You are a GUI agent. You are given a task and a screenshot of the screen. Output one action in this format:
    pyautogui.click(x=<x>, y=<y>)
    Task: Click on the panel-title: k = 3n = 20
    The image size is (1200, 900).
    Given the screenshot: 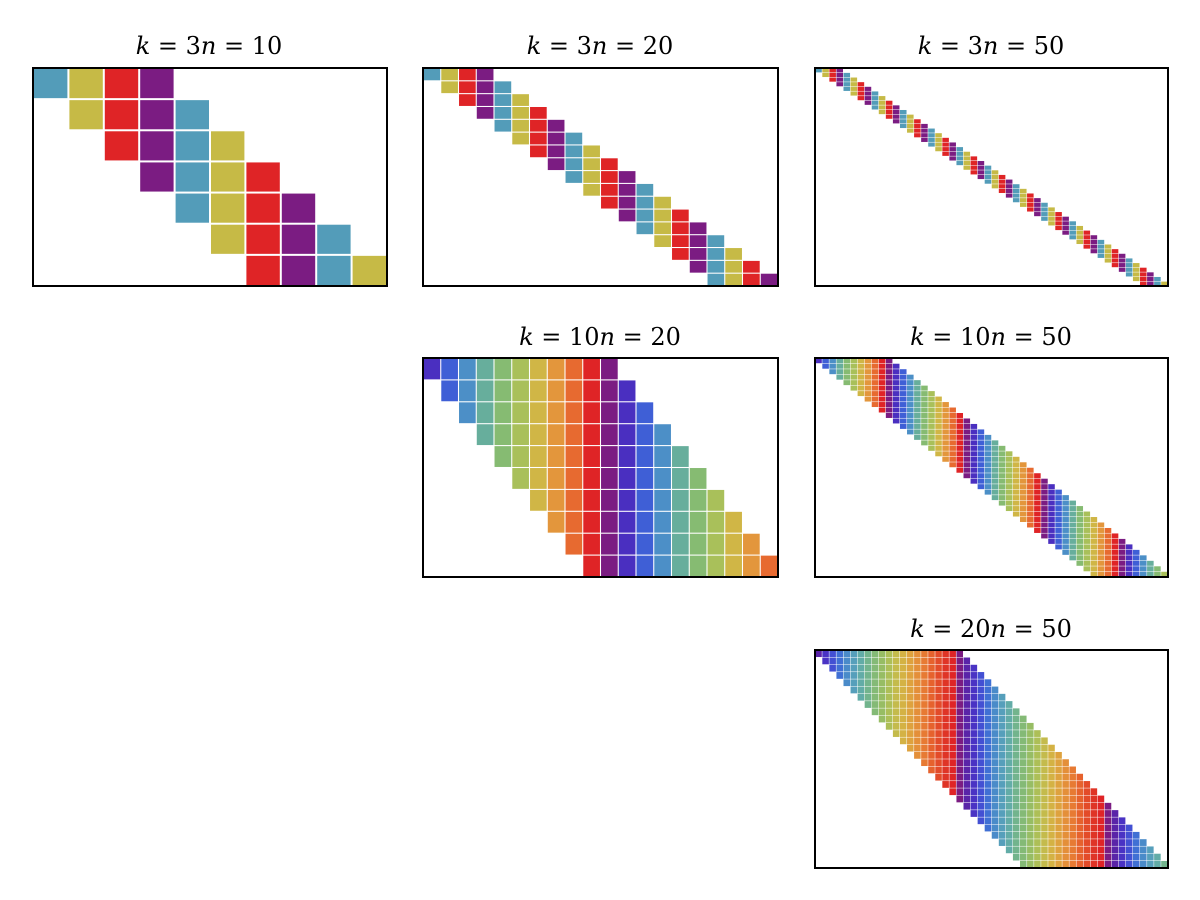 What is the action you would take?
    pyautogui.click(x=600, y=46)
    